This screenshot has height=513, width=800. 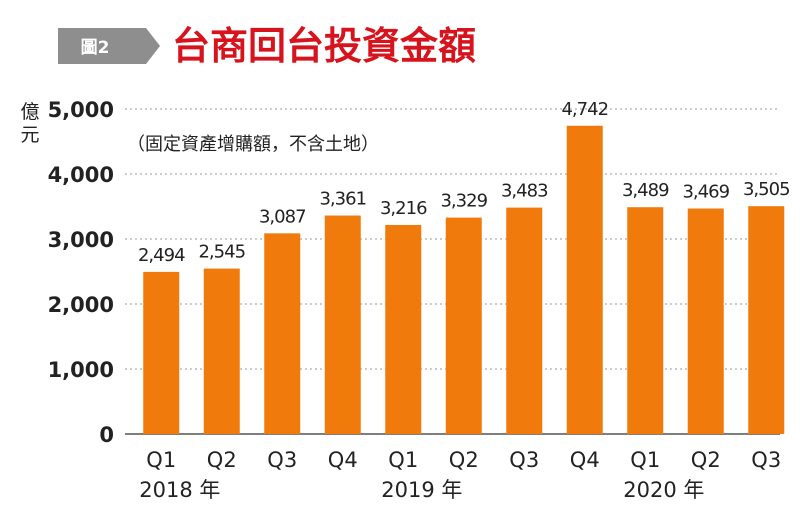 I want to click on year-label: 2019 年, so click(x=421, y=490).